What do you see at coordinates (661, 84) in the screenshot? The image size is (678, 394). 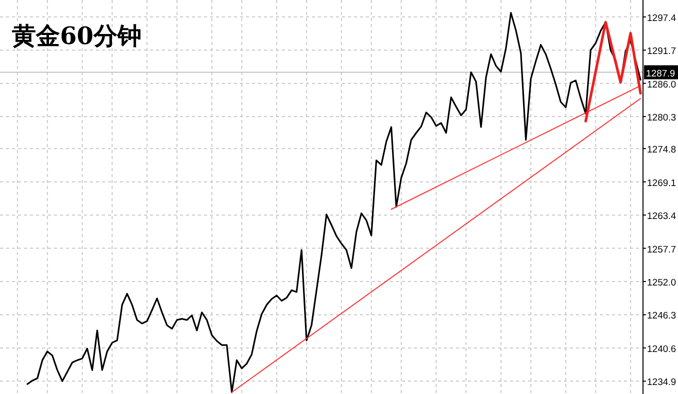 I see `y-tick-label: 1286.0` at bounding box center [661, 84].